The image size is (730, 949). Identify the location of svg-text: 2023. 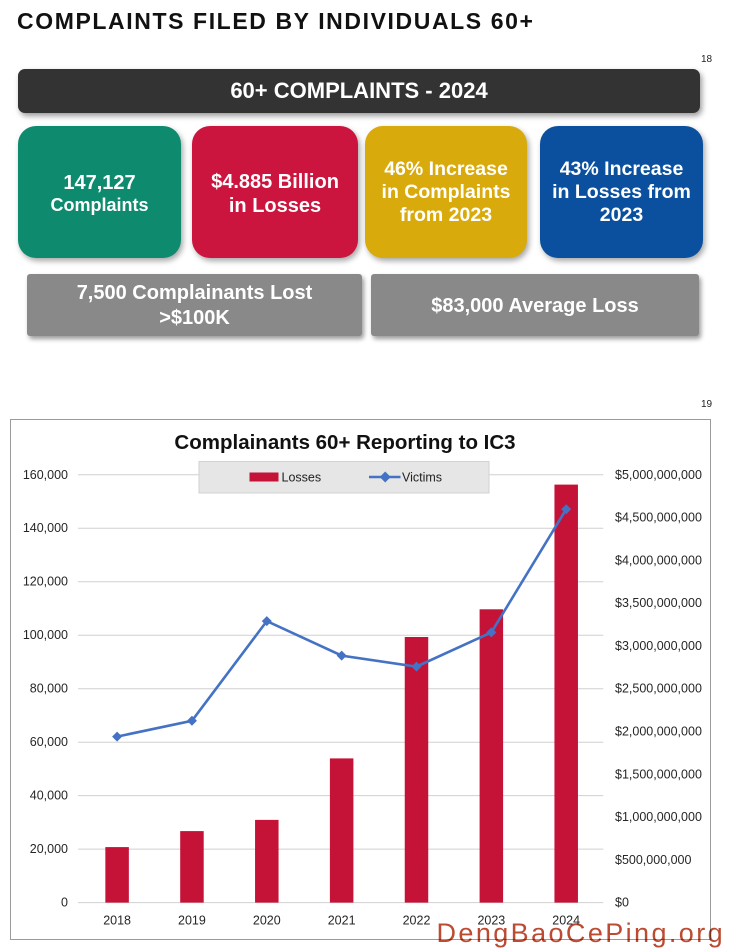
(491, 921).